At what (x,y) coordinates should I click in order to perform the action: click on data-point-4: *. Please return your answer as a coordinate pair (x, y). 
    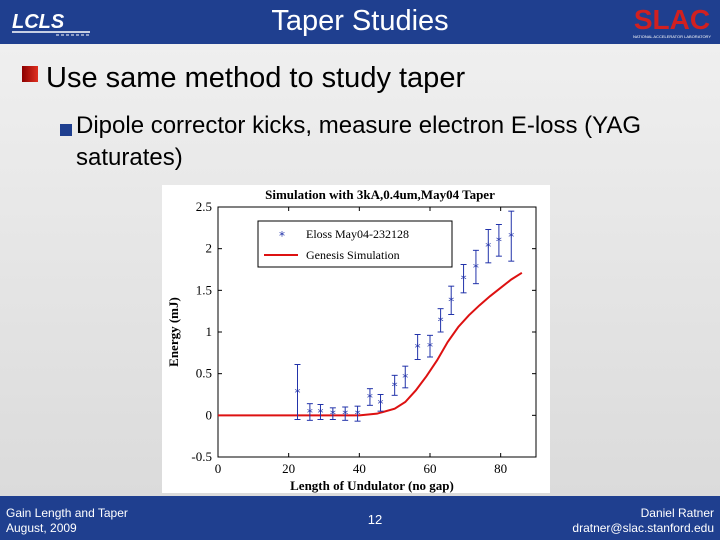
    Looking at the image, I should click on (345, 415).